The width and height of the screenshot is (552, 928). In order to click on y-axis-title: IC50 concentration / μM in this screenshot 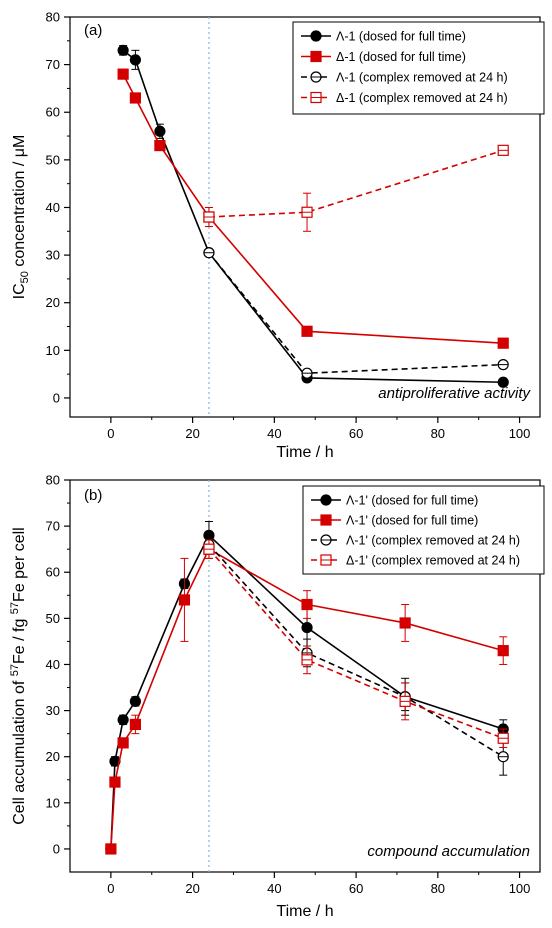, I will do `click(21, 217)`.